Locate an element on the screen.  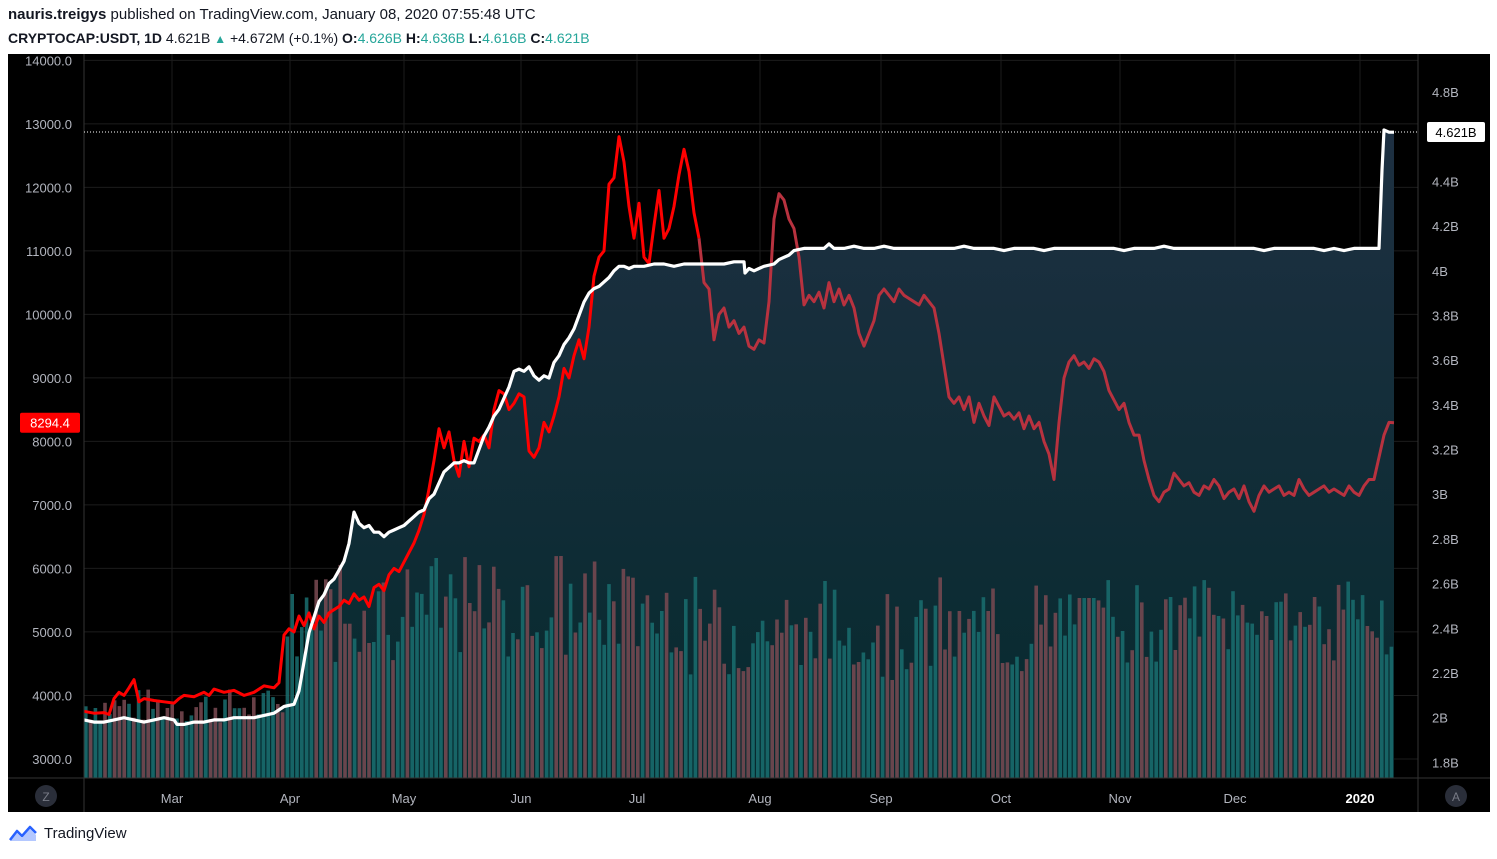
footer-brand: TradingView is located at coordinates (67, 833).